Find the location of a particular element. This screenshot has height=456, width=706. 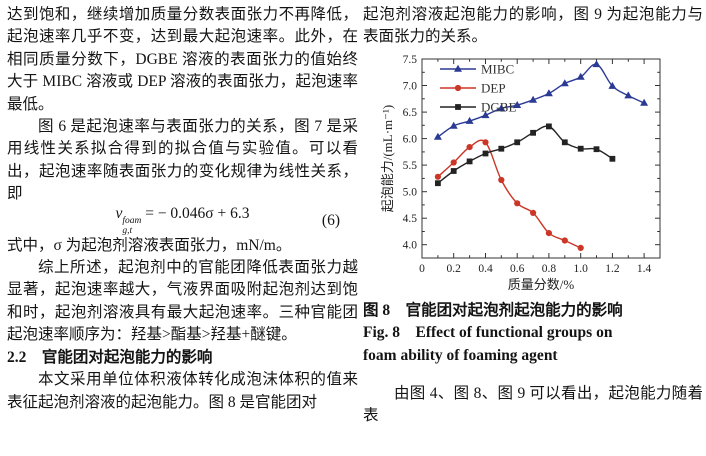

svg-text: 5.5 is located at coordinates (409, 166).